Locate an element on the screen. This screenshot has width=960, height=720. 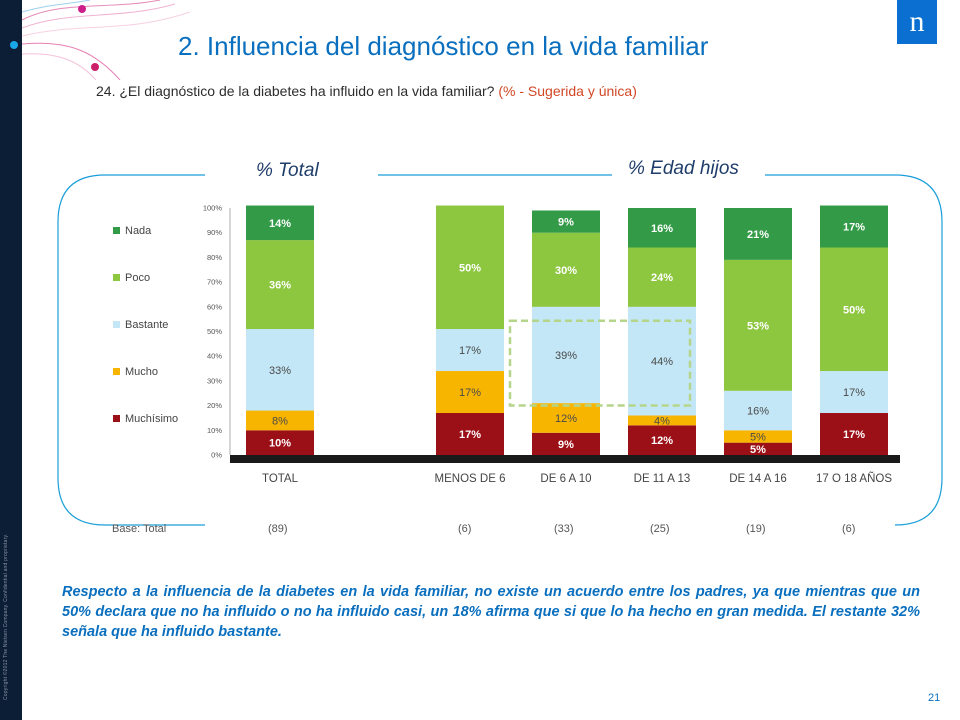
left-brand-strip is located at coordinates (11, 360).